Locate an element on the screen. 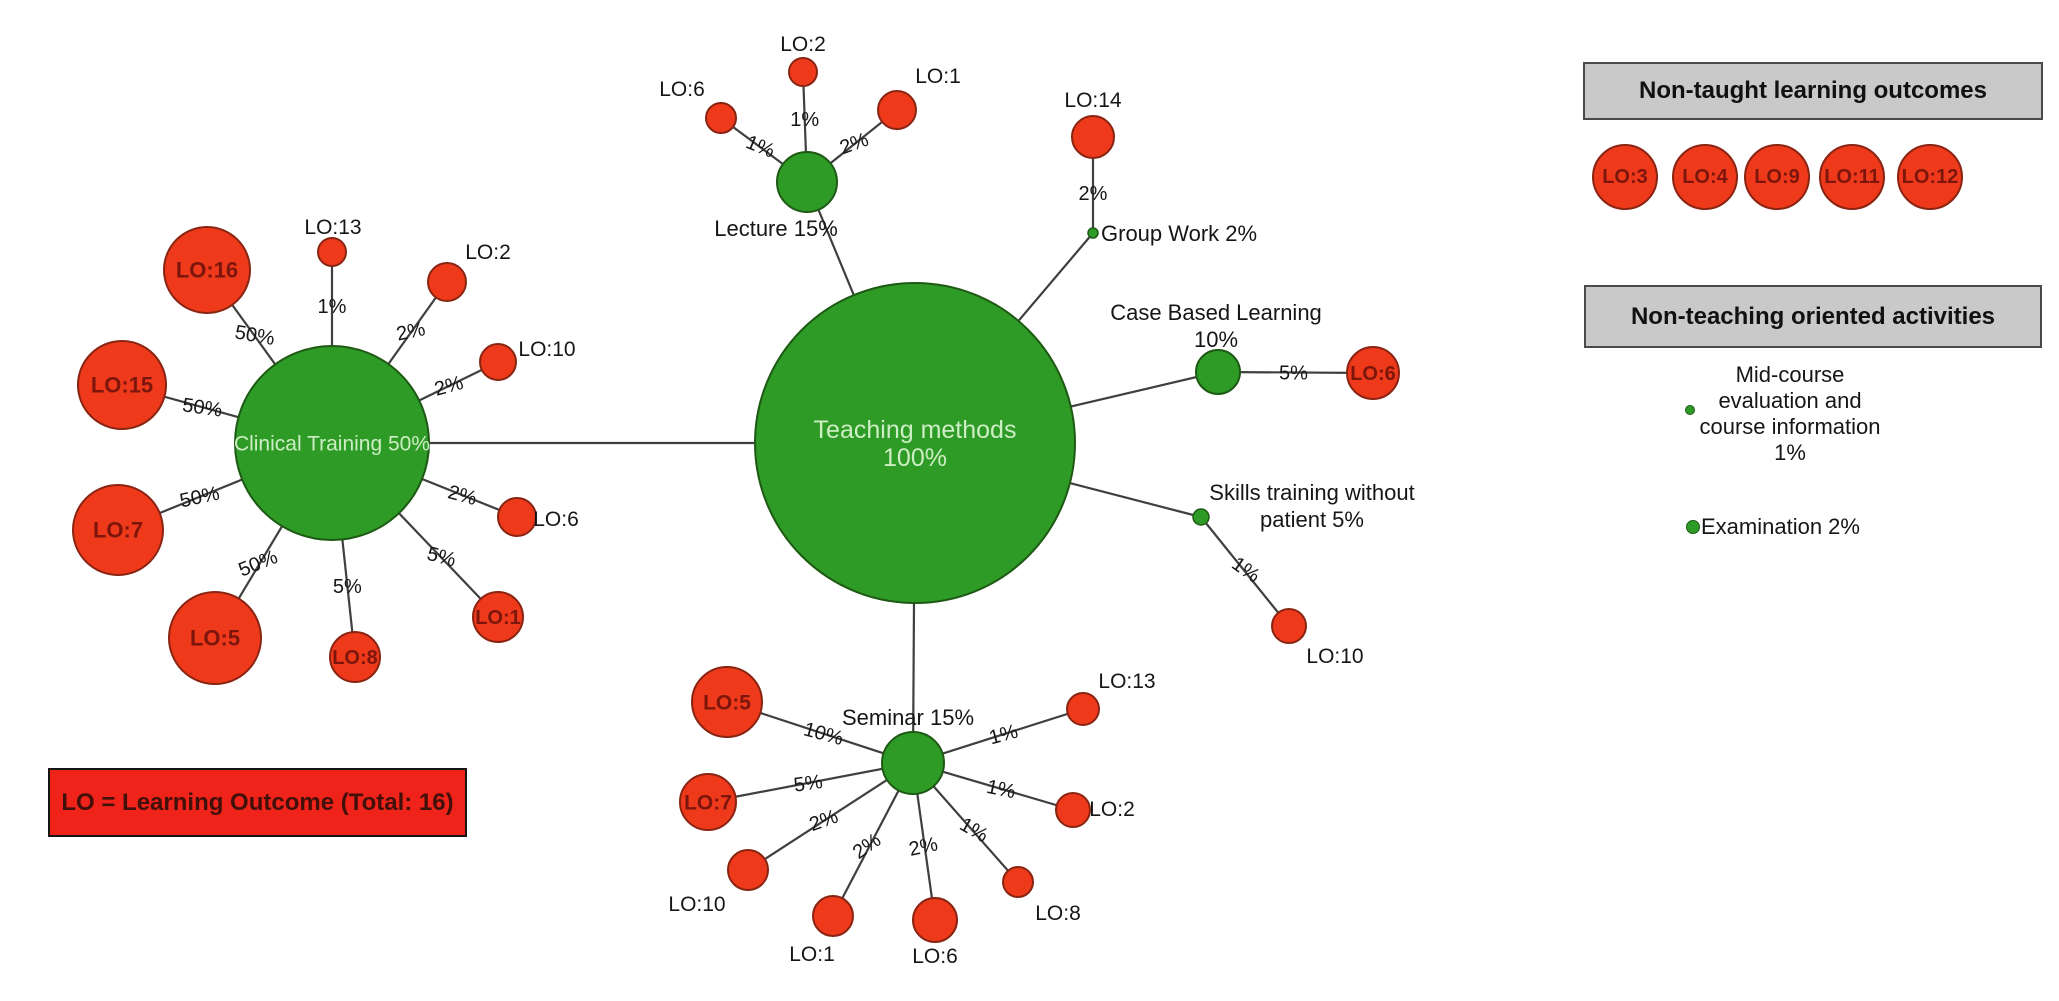  edge-label-lecture-l_lo2: 1% is located at coordinates (804, 120).